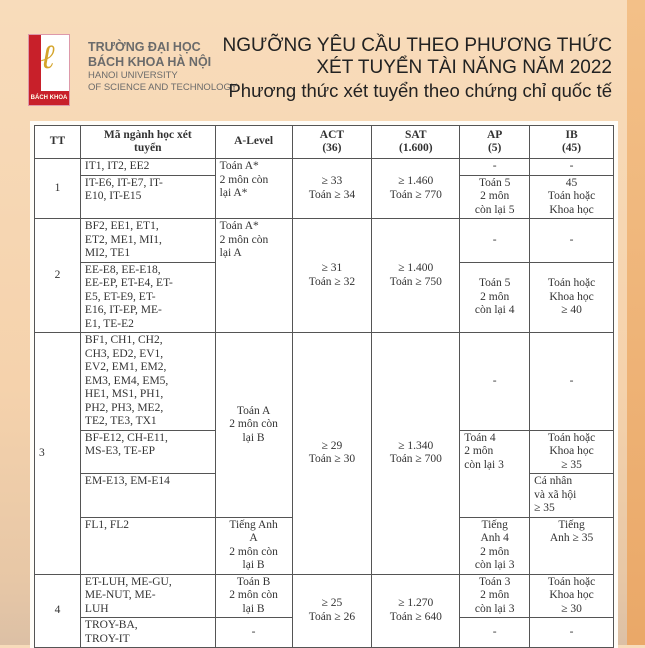 The height and width of the screenshot is (648, 645). Describe the element at coordinates (571, 545) in the screenshot. I see `cell-ib: Tiếng Anh ≥ 35` at that location.